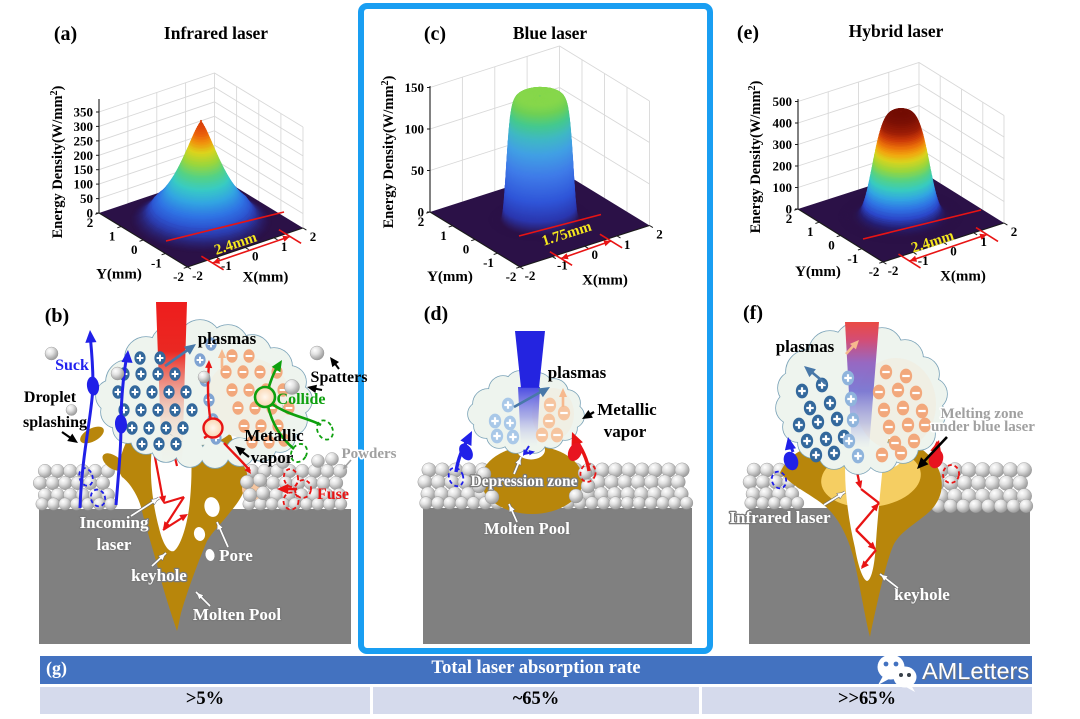 The width and height of the screenshot is (1080, 719). I want to click on svg-text: (b), so click(57, 316).